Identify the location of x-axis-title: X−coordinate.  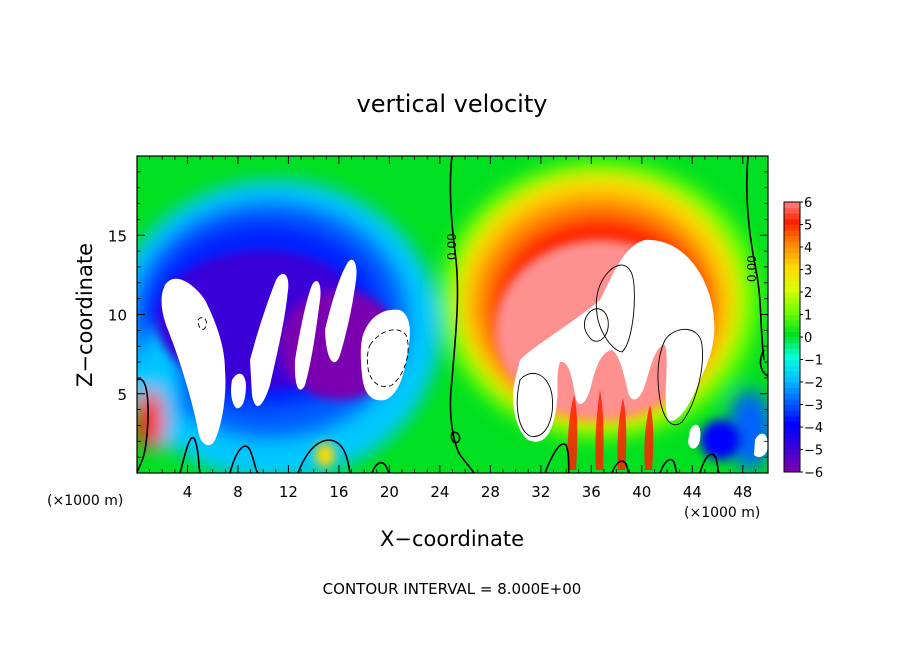
(452, 539).